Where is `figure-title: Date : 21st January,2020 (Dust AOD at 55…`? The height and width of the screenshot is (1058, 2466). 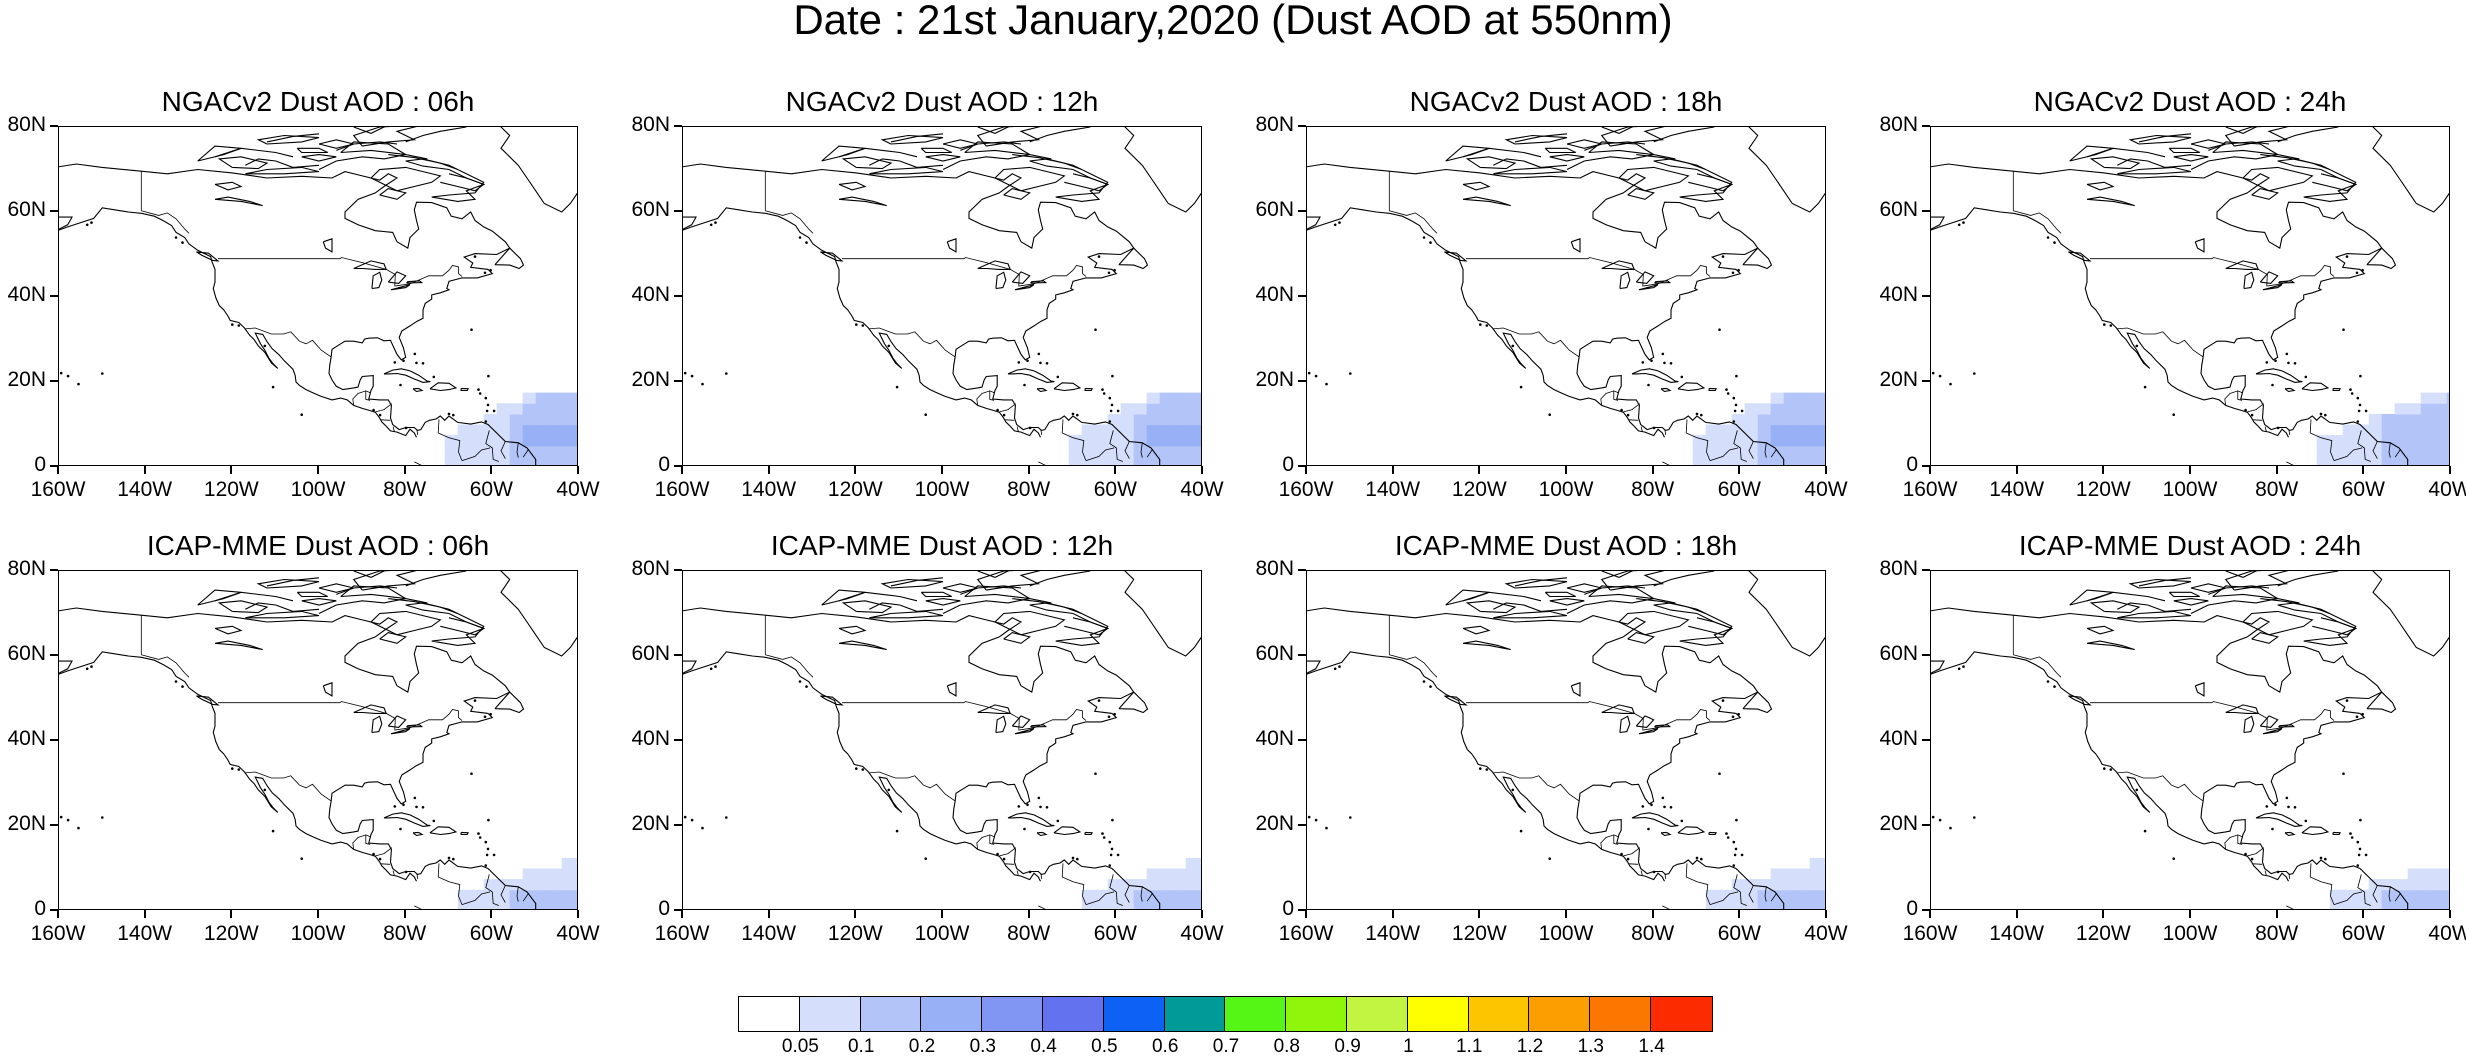
figure-title: Date : 21st January,2020 (Dust AOD at 55… is located at coordinates (1233, 21).